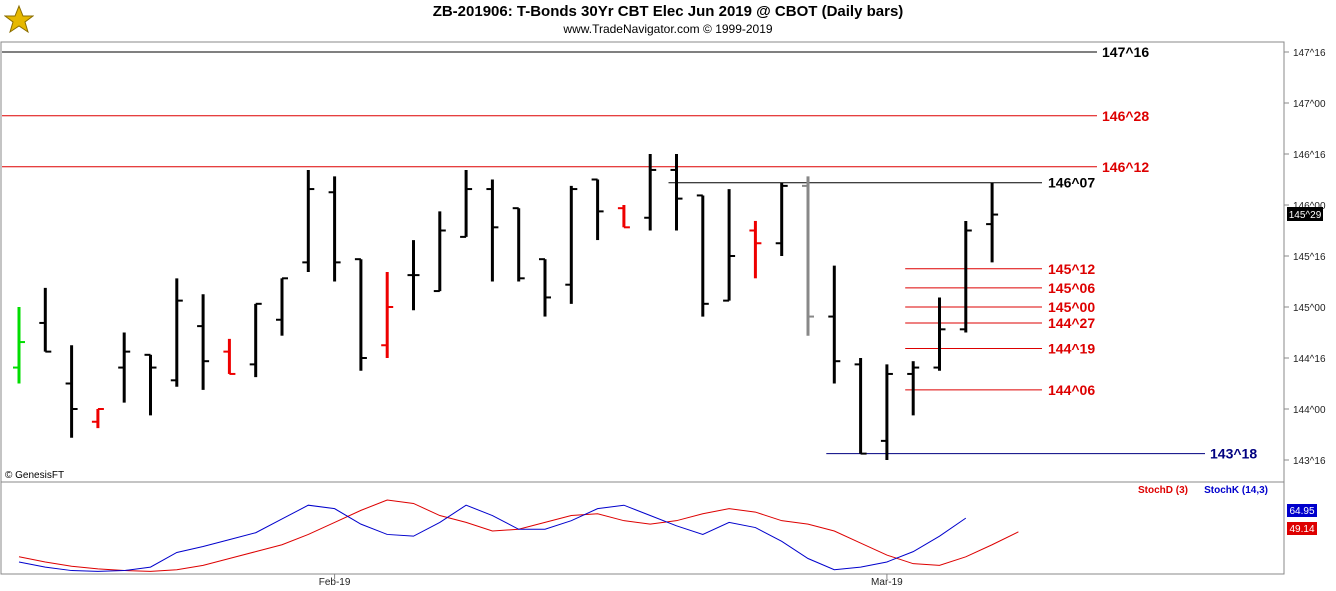 The height and width of the screenshot is (591, 1336). Describe the element at coordinates (887, 582) in the screenshot. I see `x-tick-label: Mar-19` at that location.